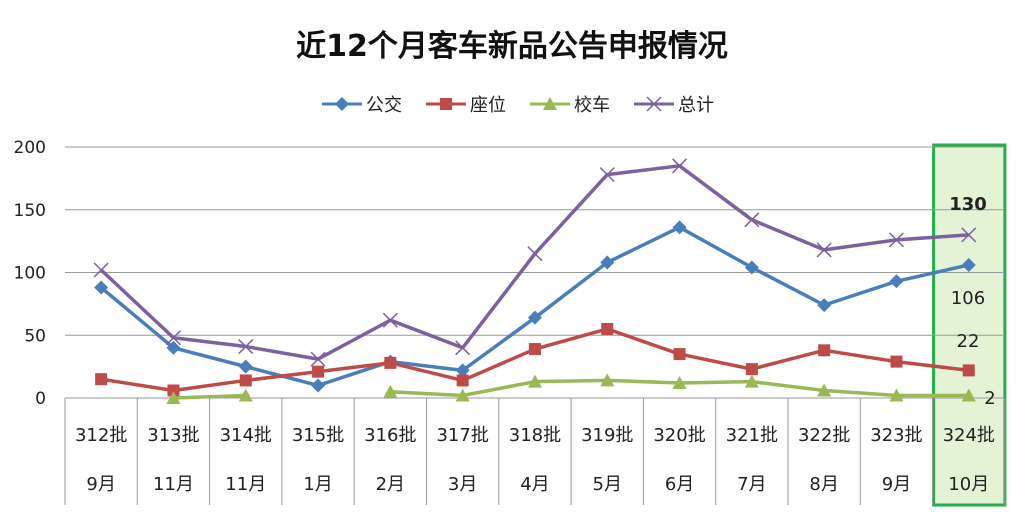  What do you see at coordinates (592, 105) in the screenshot?
I see `legend-label: 校车` at bounding box center [592, 105].